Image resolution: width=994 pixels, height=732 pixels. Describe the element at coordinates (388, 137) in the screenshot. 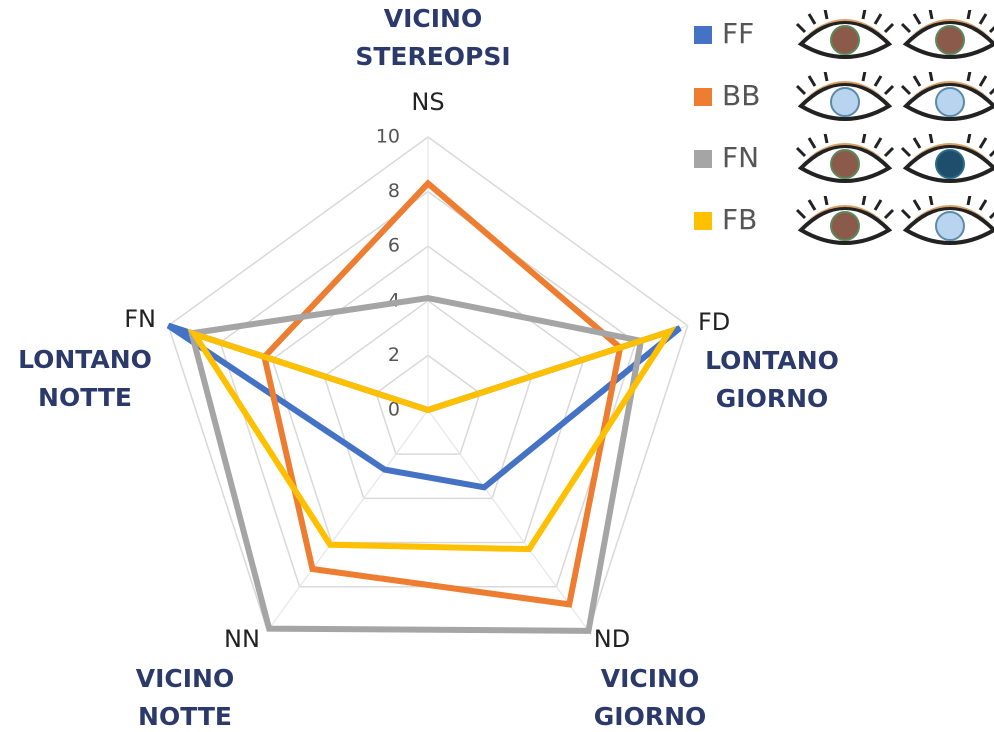

I see `y-tick-label: 10` at that location.